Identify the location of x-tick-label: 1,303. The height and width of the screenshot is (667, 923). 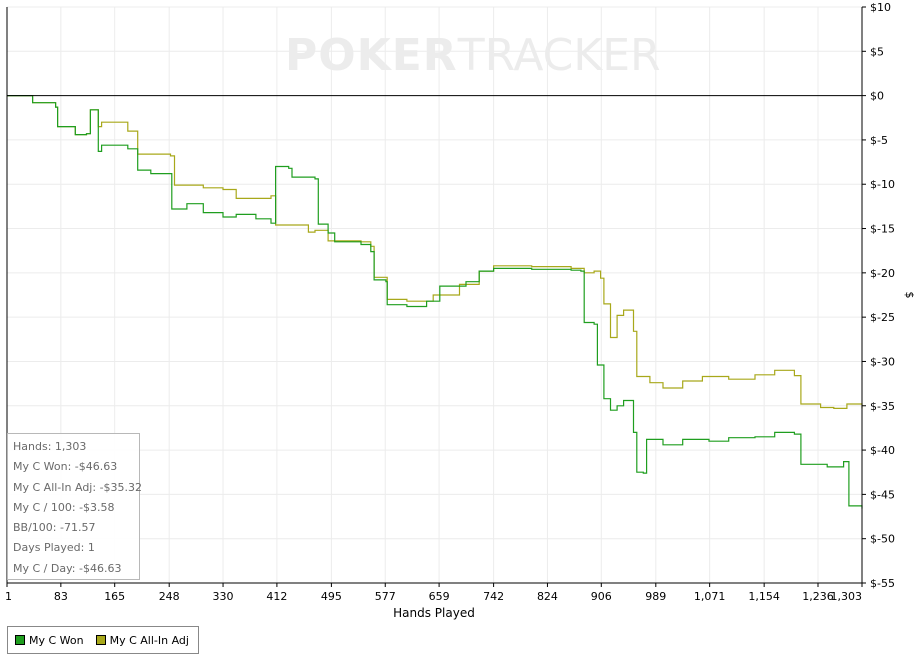
(847, 596).